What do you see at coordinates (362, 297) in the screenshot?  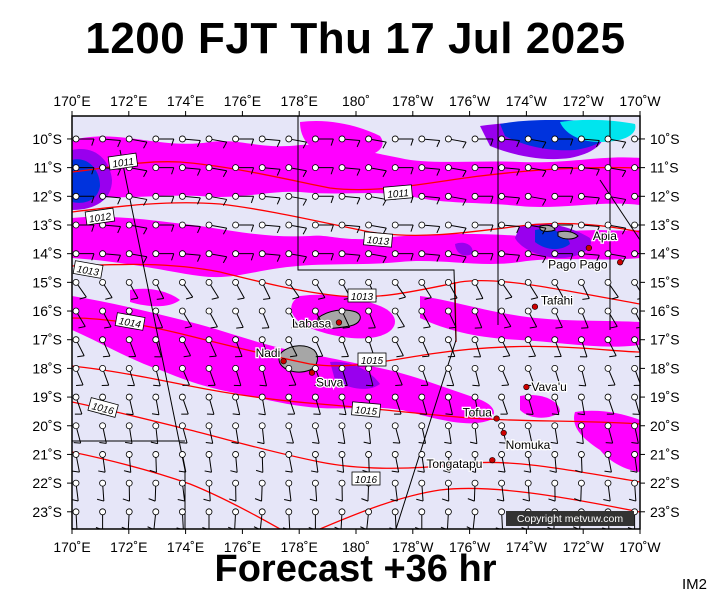 I see `svg-text: 1013` at bounding box center [362, 297].